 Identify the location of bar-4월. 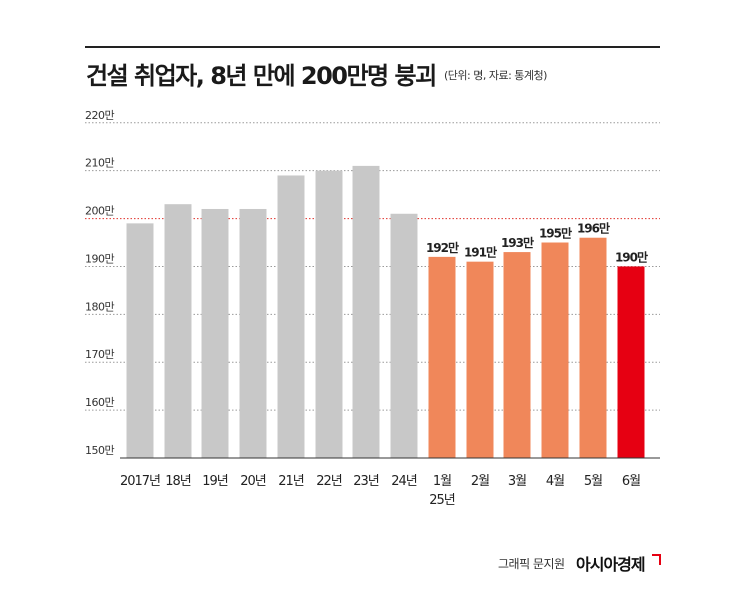
(555, 350).